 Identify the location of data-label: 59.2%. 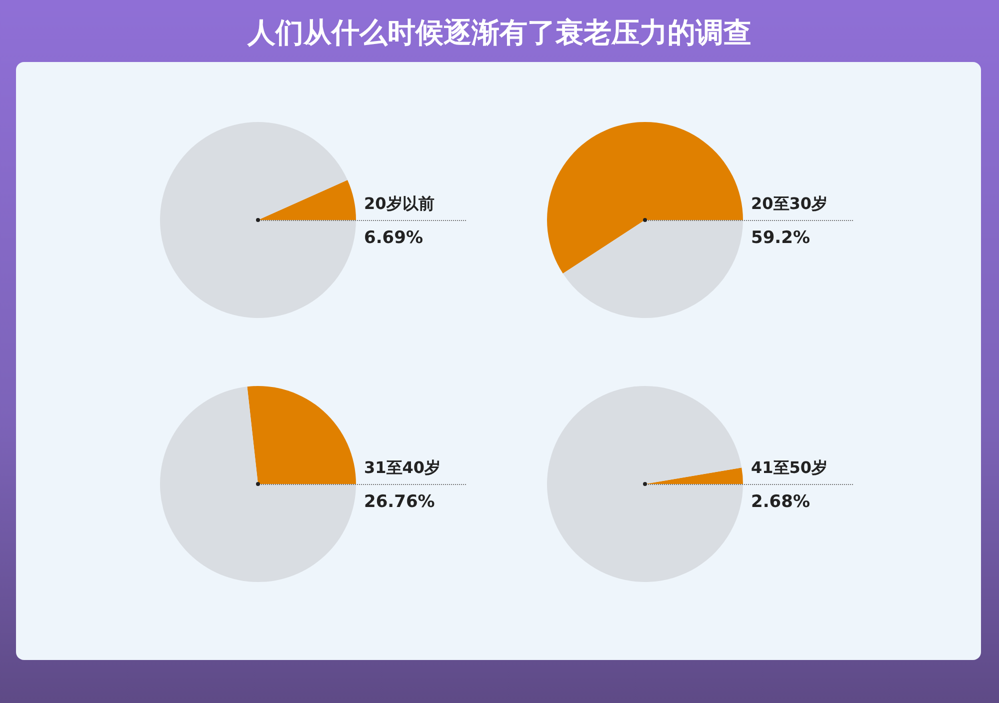
(780, 238).